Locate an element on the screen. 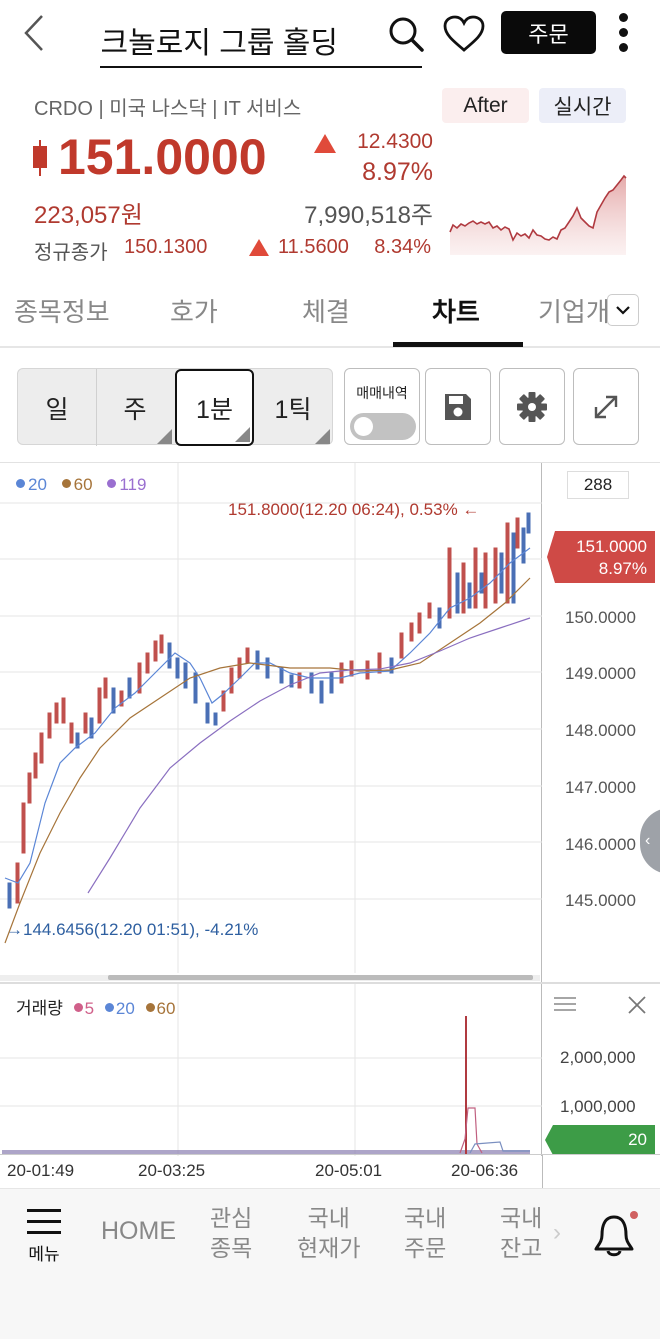  tab-executions: 체결 is located at coordinates (326, 312).